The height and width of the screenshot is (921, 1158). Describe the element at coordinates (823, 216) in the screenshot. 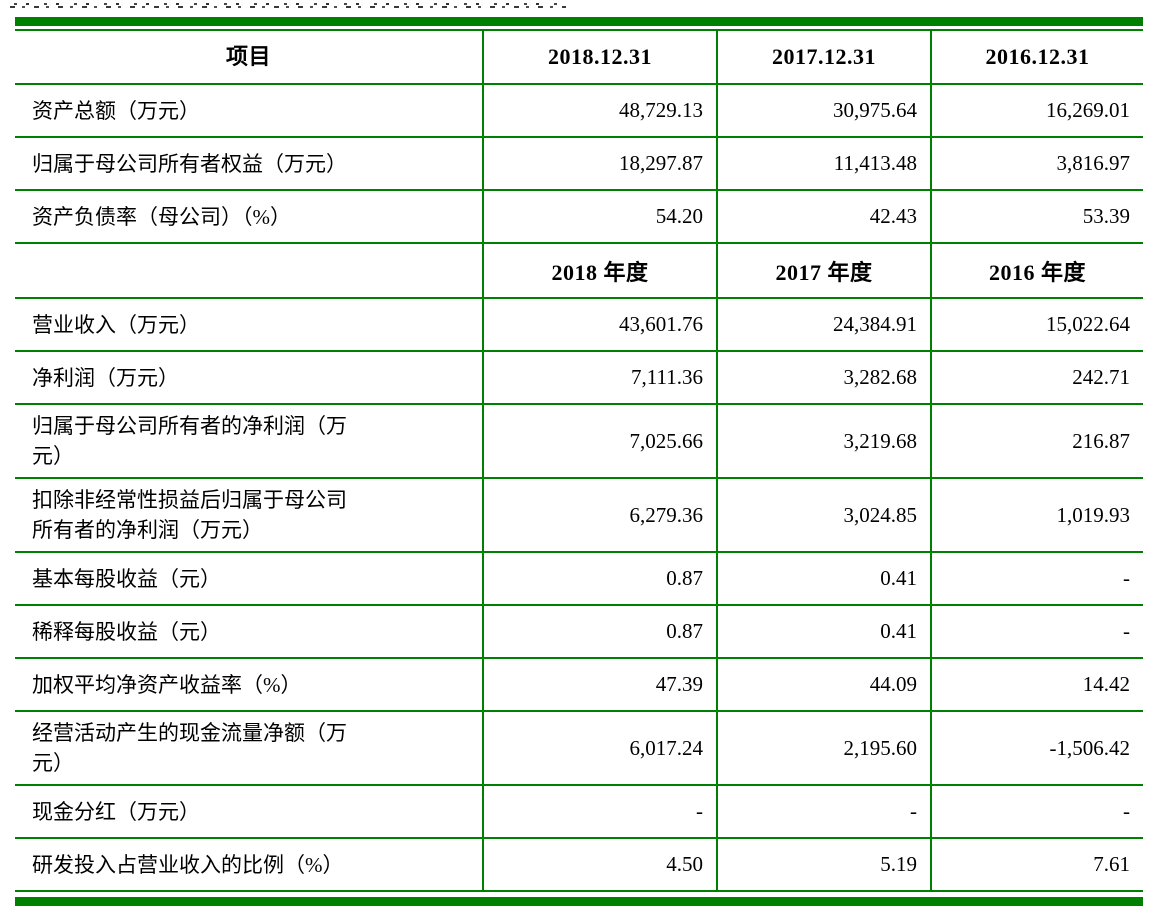

I see `cell-value: 42.43` at that location.